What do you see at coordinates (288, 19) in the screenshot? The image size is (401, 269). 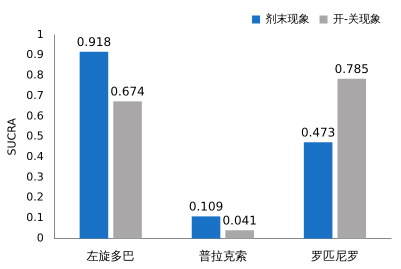 I see `legend-label: 剂末现象` at bounding box center [288, 19].